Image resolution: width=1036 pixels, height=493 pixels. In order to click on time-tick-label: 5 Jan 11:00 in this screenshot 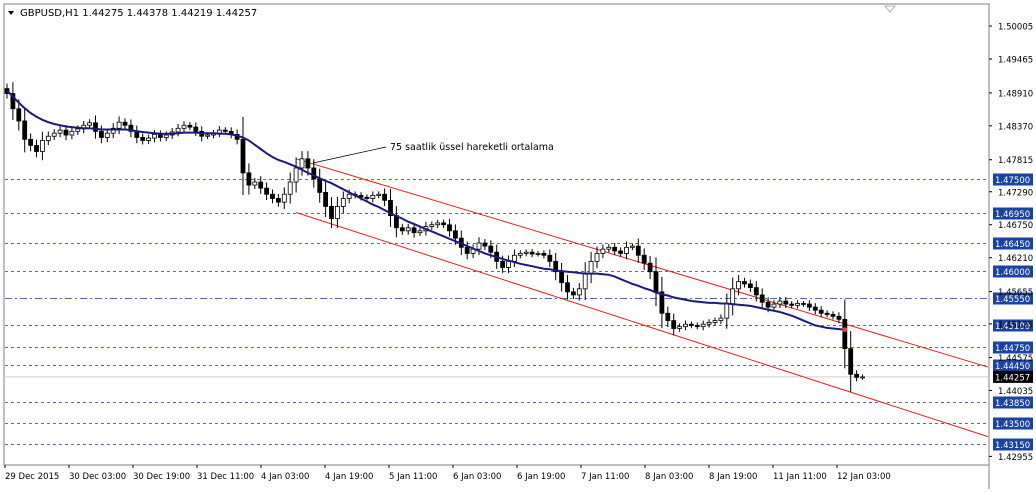, I will do `click(413, 477)`.